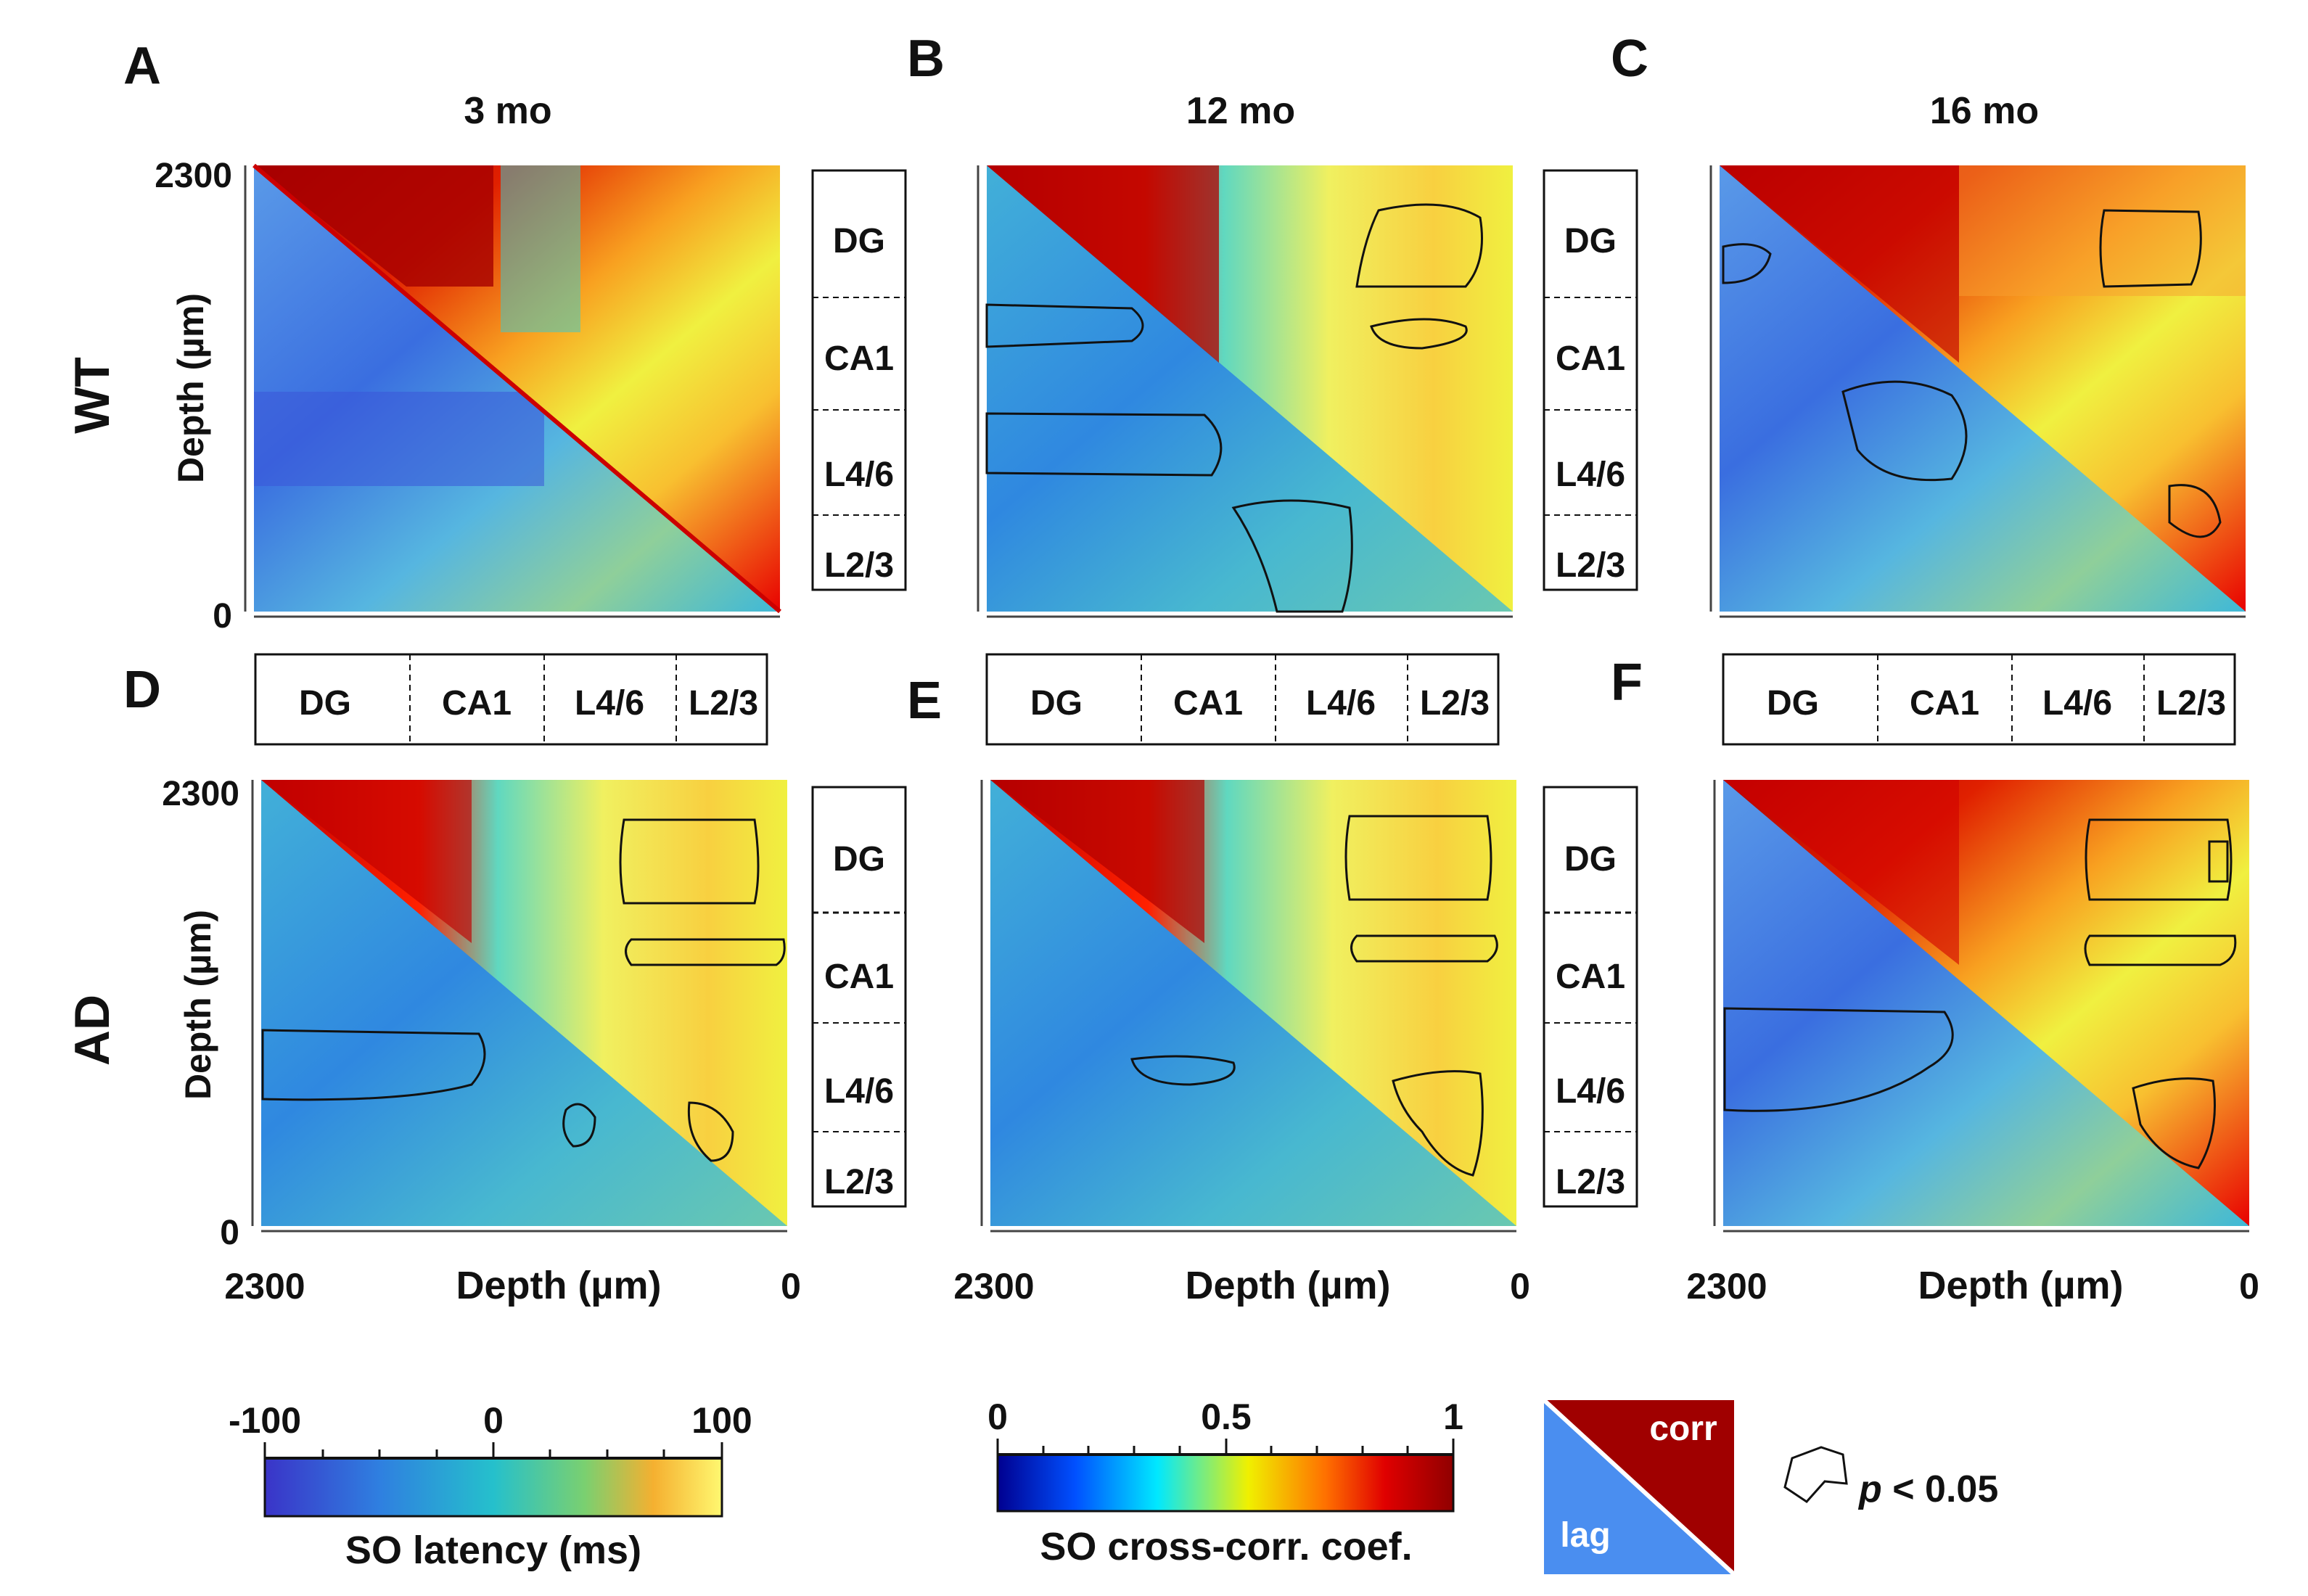 Image resolution: width=2308 pixels, height=1596 pixels. I want to click on p-symbol: p, so click(1869, 1489).